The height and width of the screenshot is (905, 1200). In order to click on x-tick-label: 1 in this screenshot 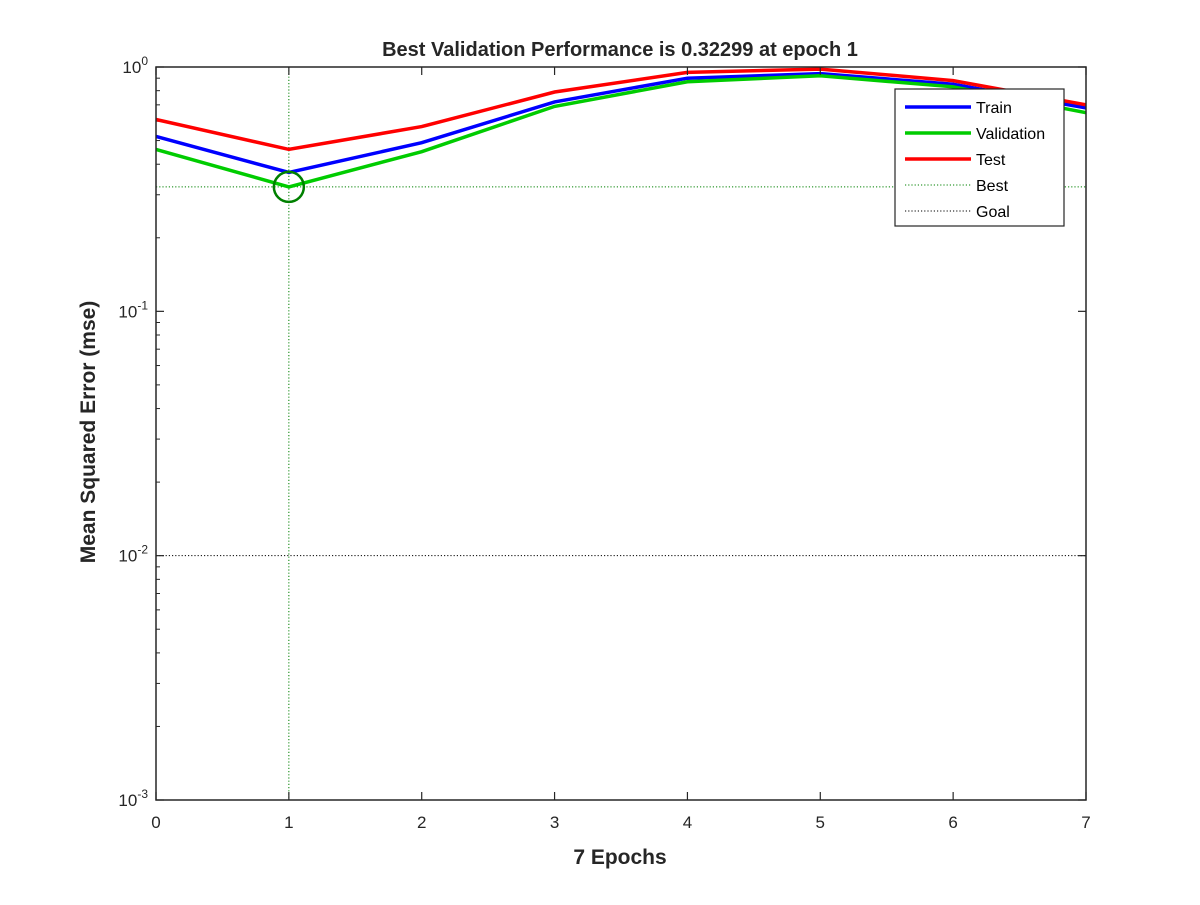, I will do `click(288, 822)`.